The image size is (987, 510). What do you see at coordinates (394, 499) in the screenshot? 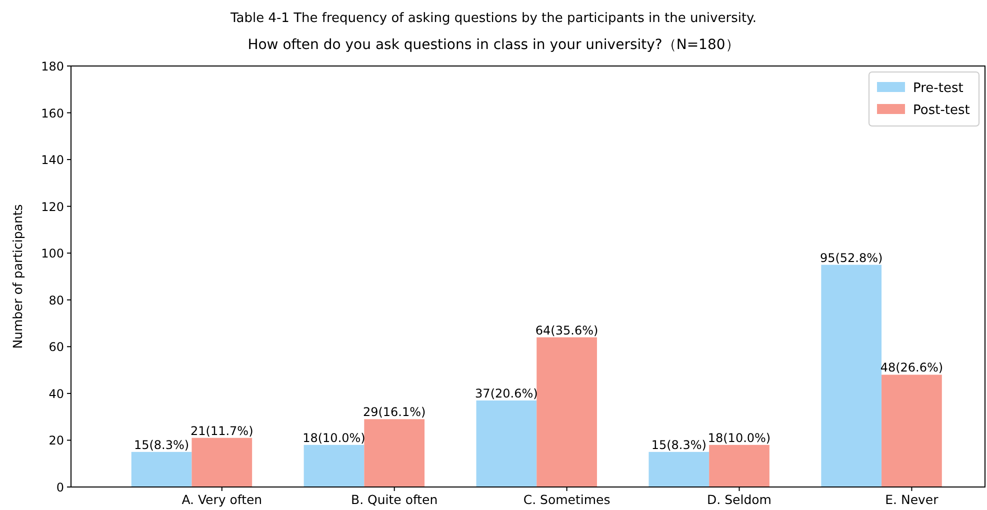
I see `x-tick-label: B. Quite often` at bounding box center [394, 499].